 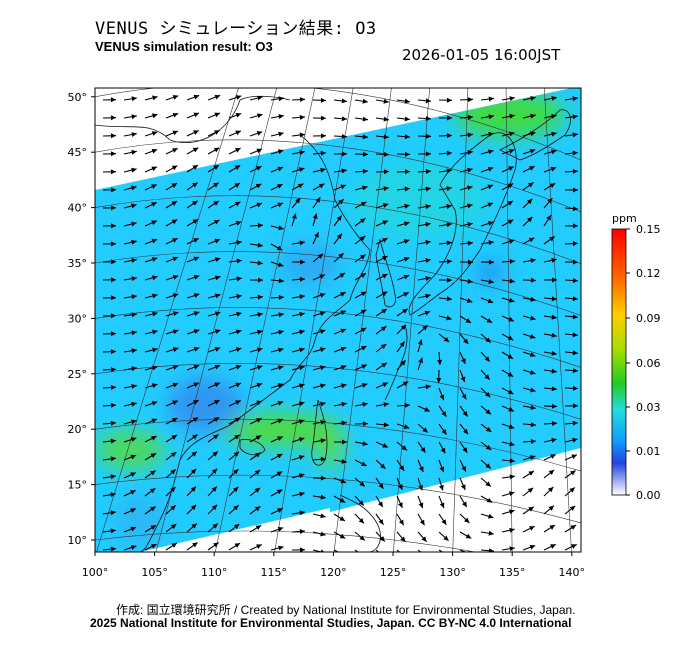 I want to click on lat-tick-label: 15°, so click(x=78, y=485).